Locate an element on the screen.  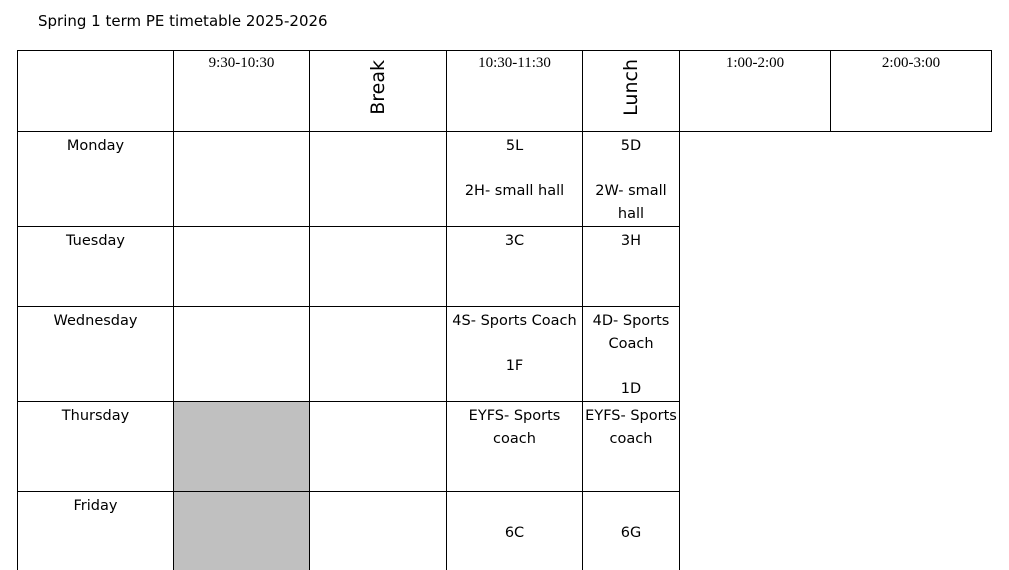
row: Friday 6C 6G is located at coordinates (504, 530).